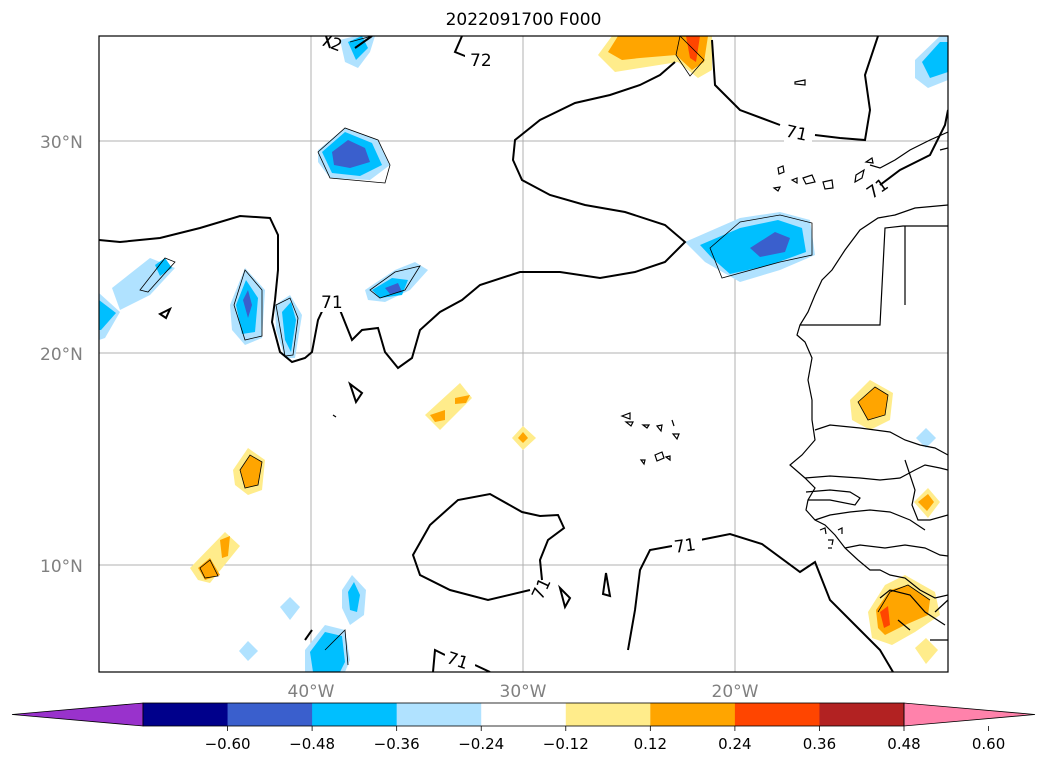  Describe the element at coordinates (331, 43) in the screenshot. I see `contour-label-72-b: 72` at that location.